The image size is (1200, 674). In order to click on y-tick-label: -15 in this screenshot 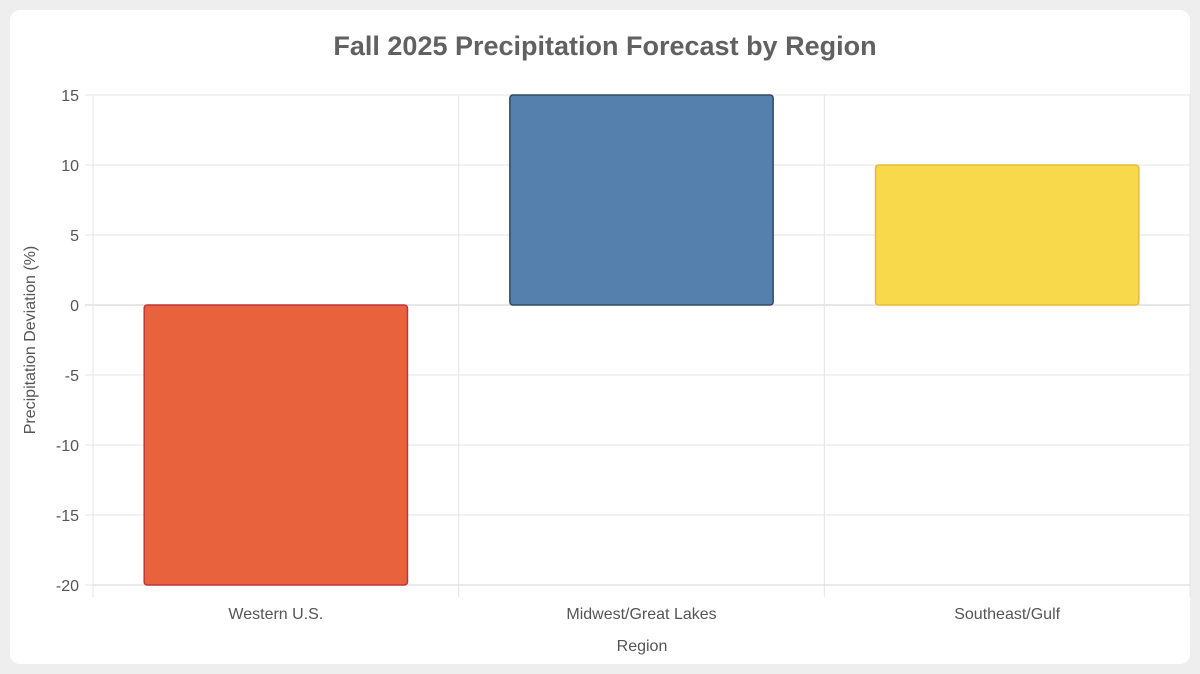, I will do `click(67, 516)`.